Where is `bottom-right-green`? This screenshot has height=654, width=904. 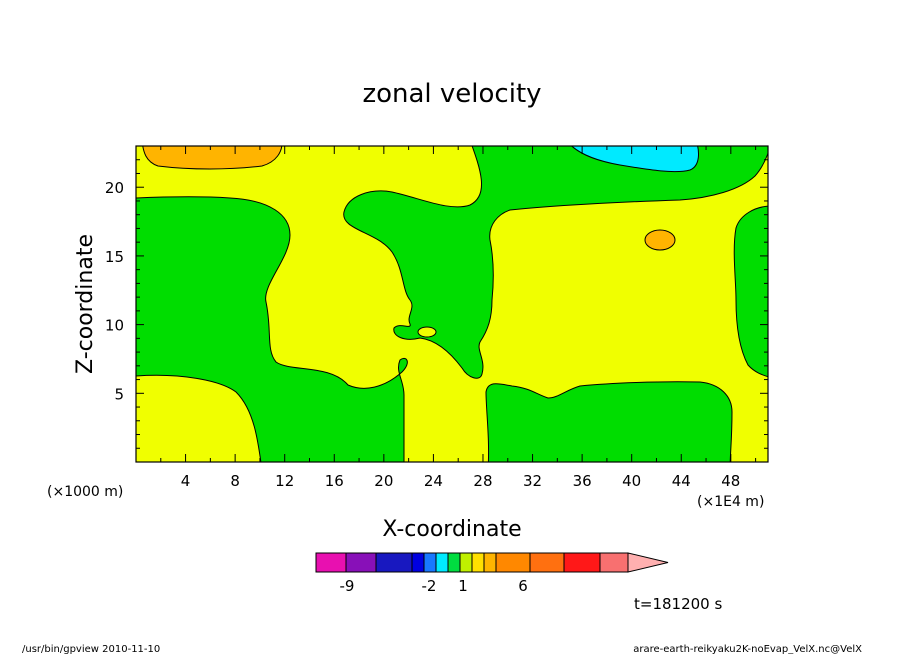
bottom-right-green is located at coordinates (609, 421).